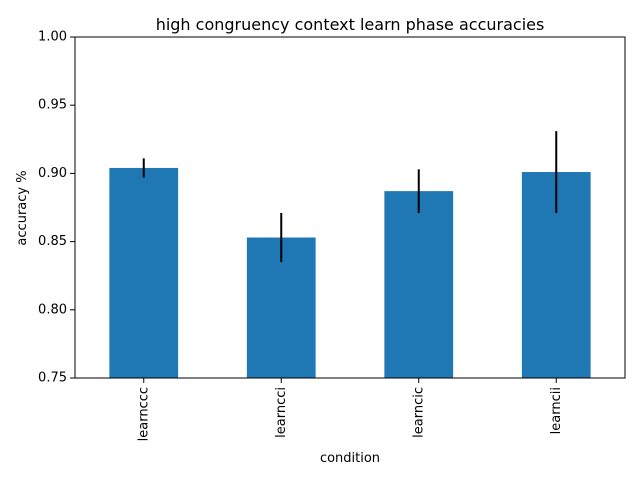 The width and height of the screenshot is (640, 480). I want to click on x-axis-label: condition, so click(350, 458).